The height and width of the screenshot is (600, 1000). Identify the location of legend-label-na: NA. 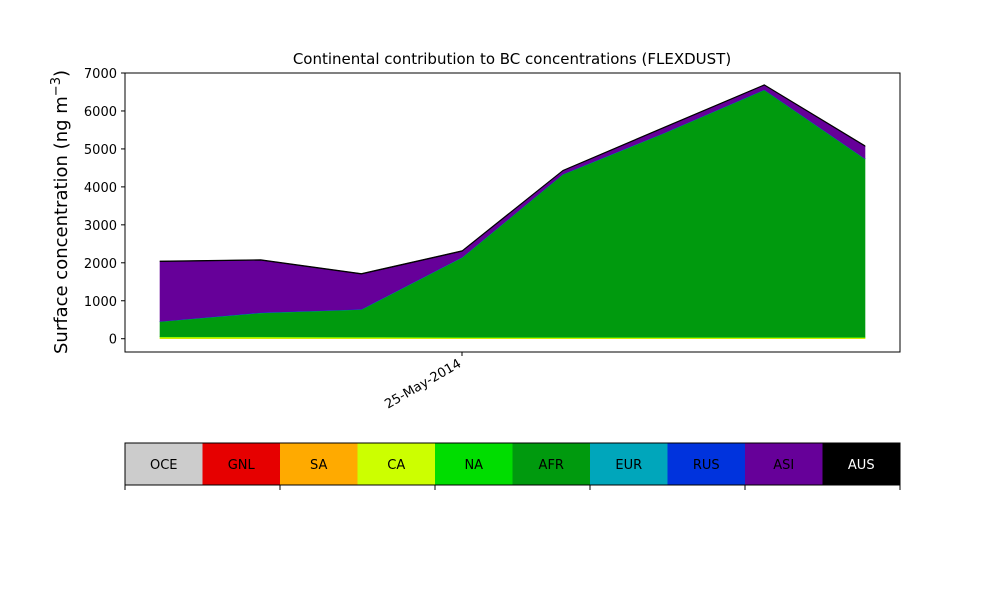
(473, 465).